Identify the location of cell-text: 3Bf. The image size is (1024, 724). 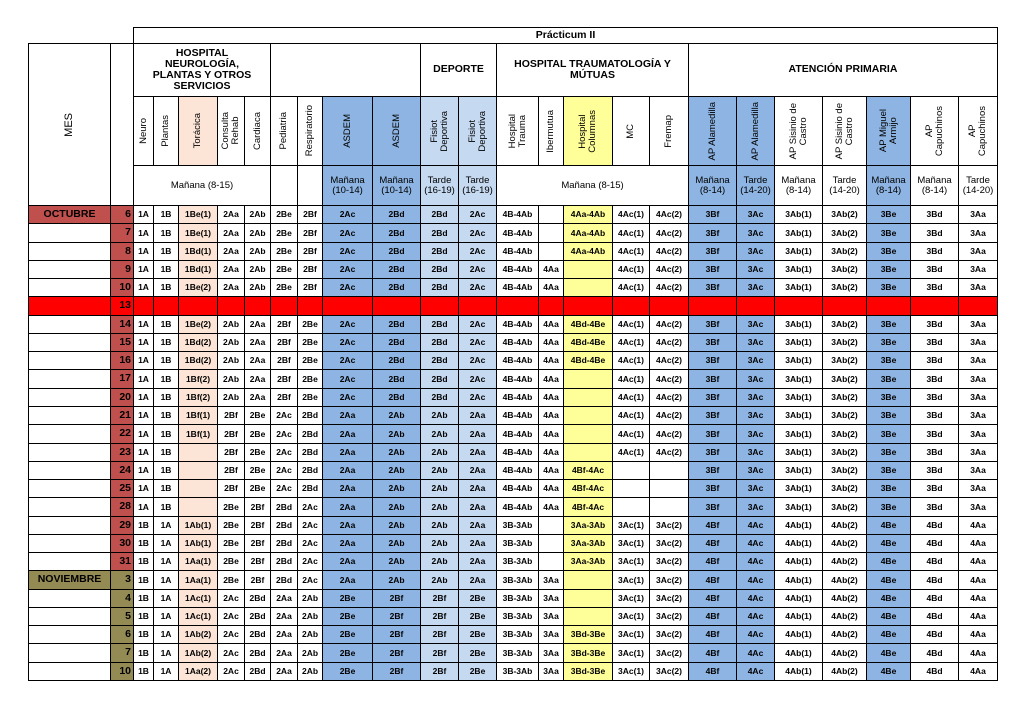
(712, 251).